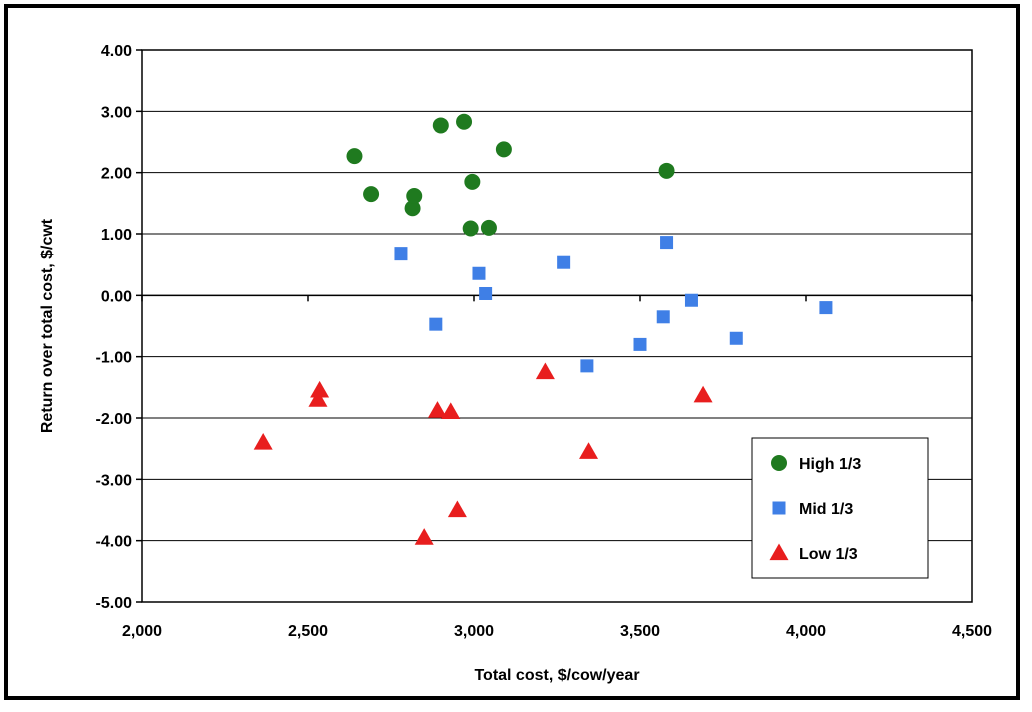  I want to click on series-triangle, so click(483, 453).